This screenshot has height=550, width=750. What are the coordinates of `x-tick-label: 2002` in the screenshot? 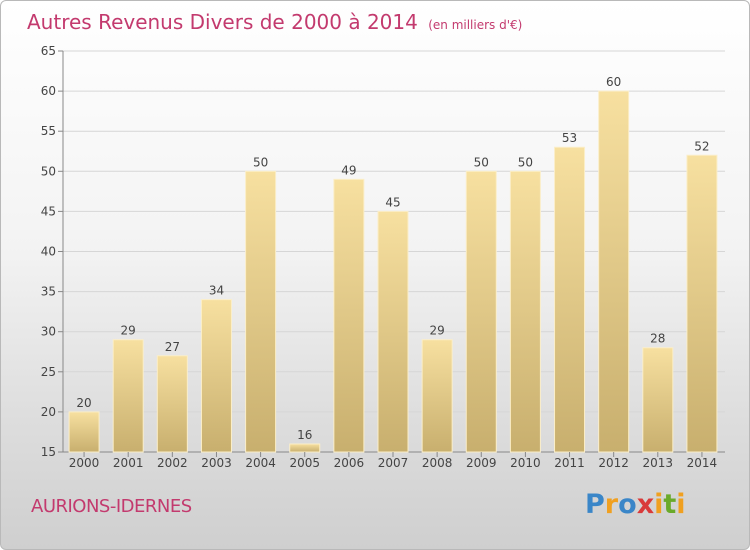 It's located at (172, 463).